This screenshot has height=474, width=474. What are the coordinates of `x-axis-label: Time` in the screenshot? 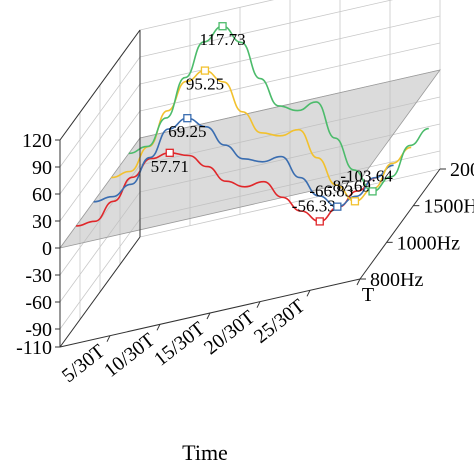 It's located at (205, 452).